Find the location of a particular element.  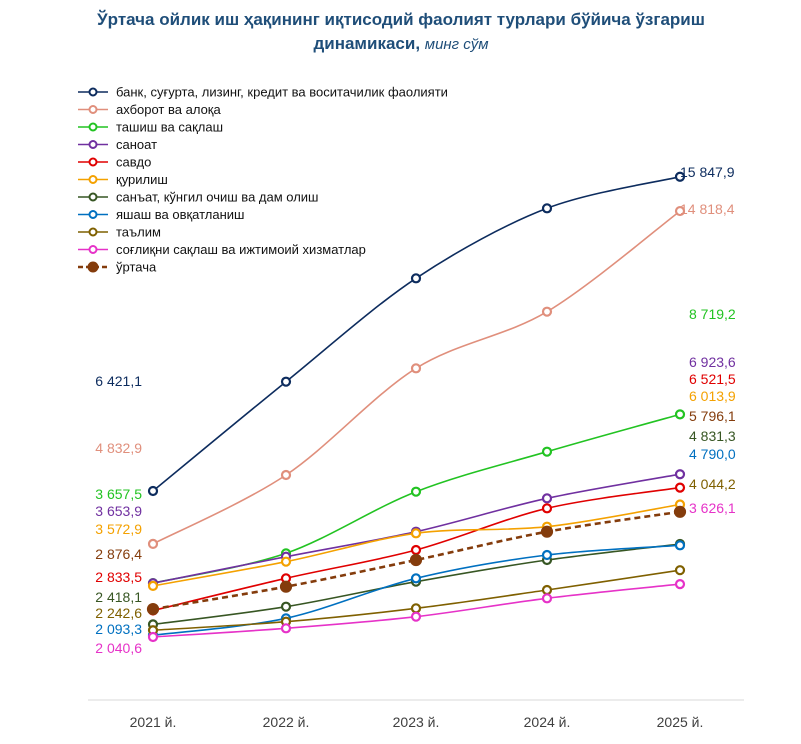

x-tick-label: 2023 й. is located at coordinates (416, 722).